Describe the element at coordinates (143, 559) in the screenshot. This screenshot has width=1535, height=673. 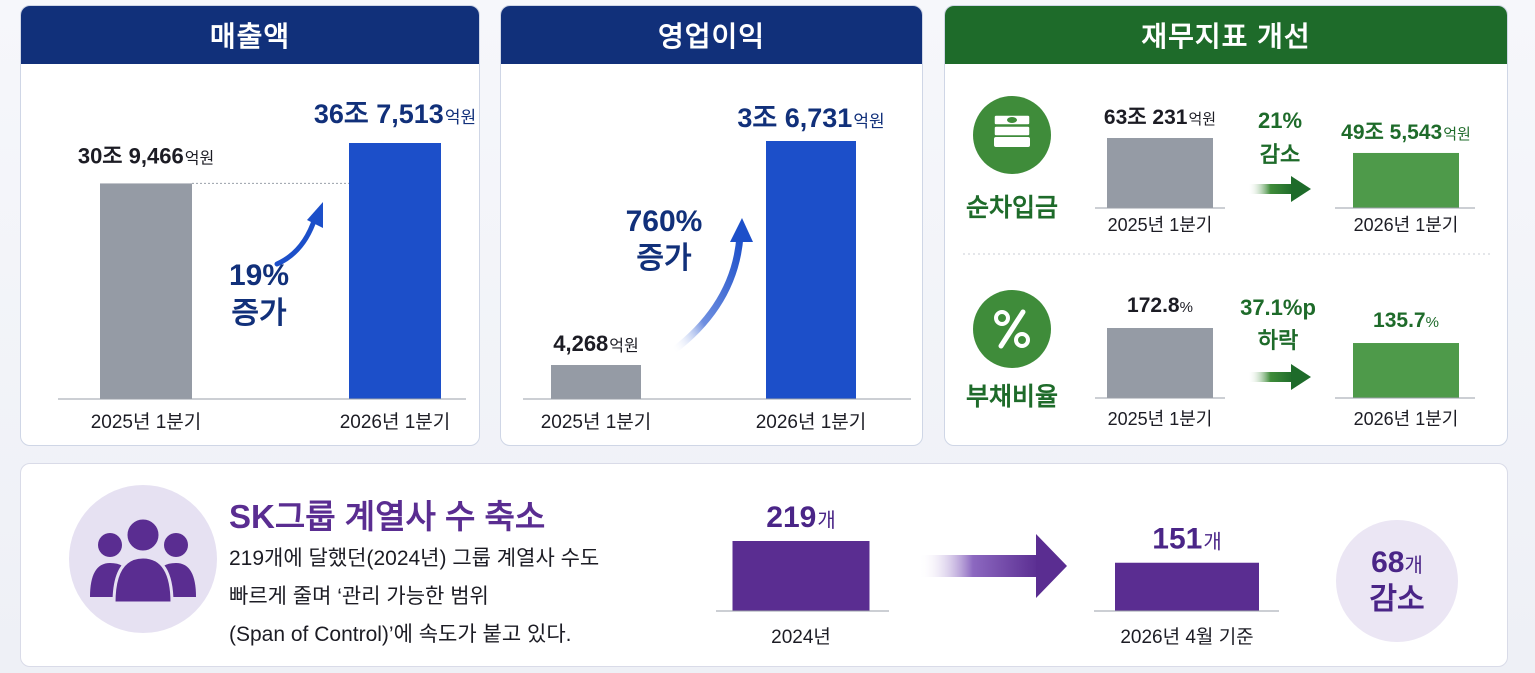
I see `people-group-icon` at that location.